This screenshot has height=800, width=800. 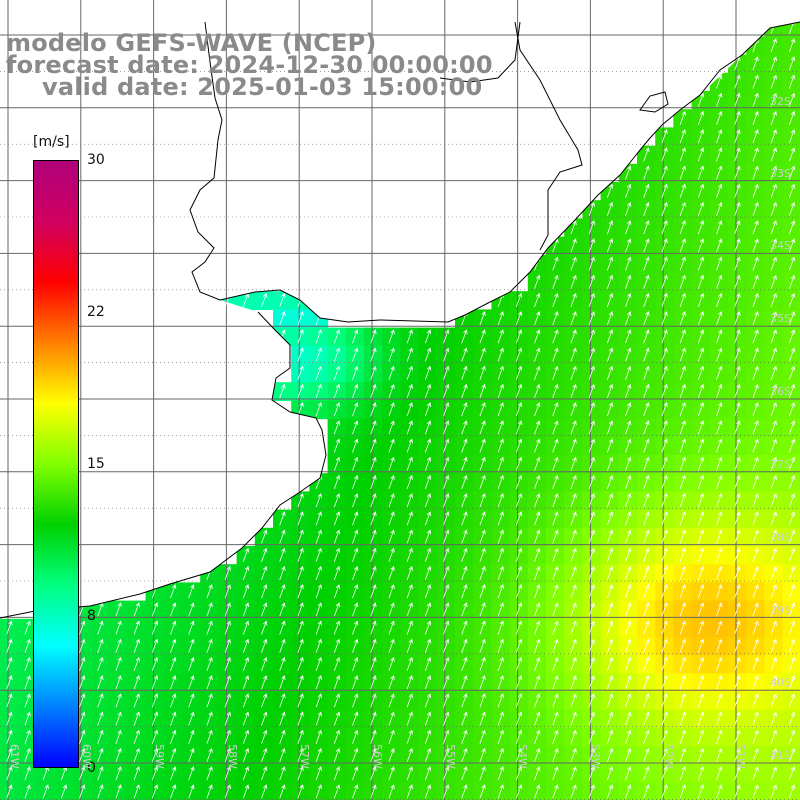 I want to click on colorbar-tick-label: 22, so click(x=96, y=312).